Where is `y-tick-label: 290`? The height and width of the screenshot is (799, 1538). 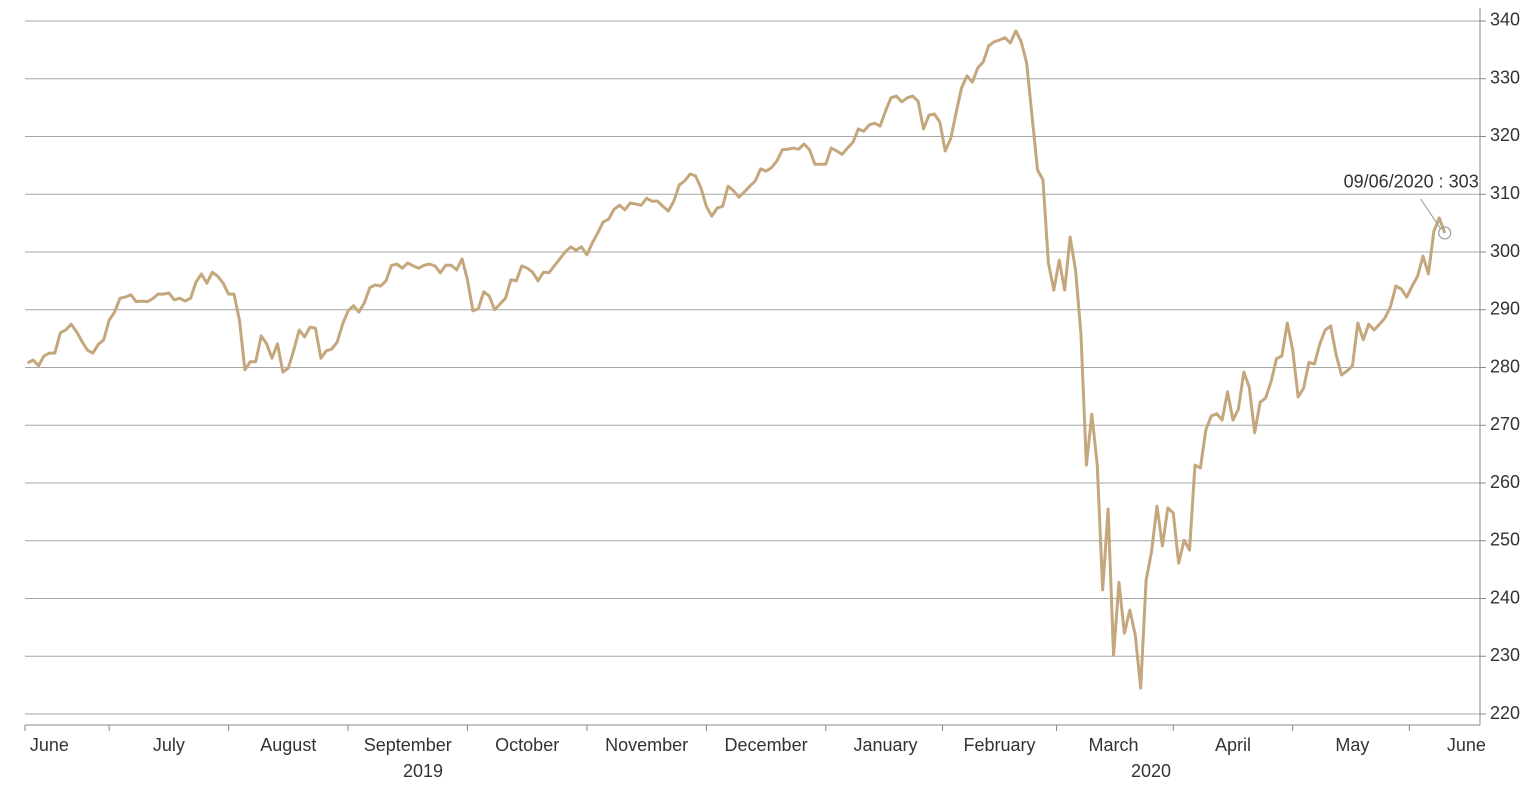
y-tick-label: 290 is located at coordinates (1505, 309).